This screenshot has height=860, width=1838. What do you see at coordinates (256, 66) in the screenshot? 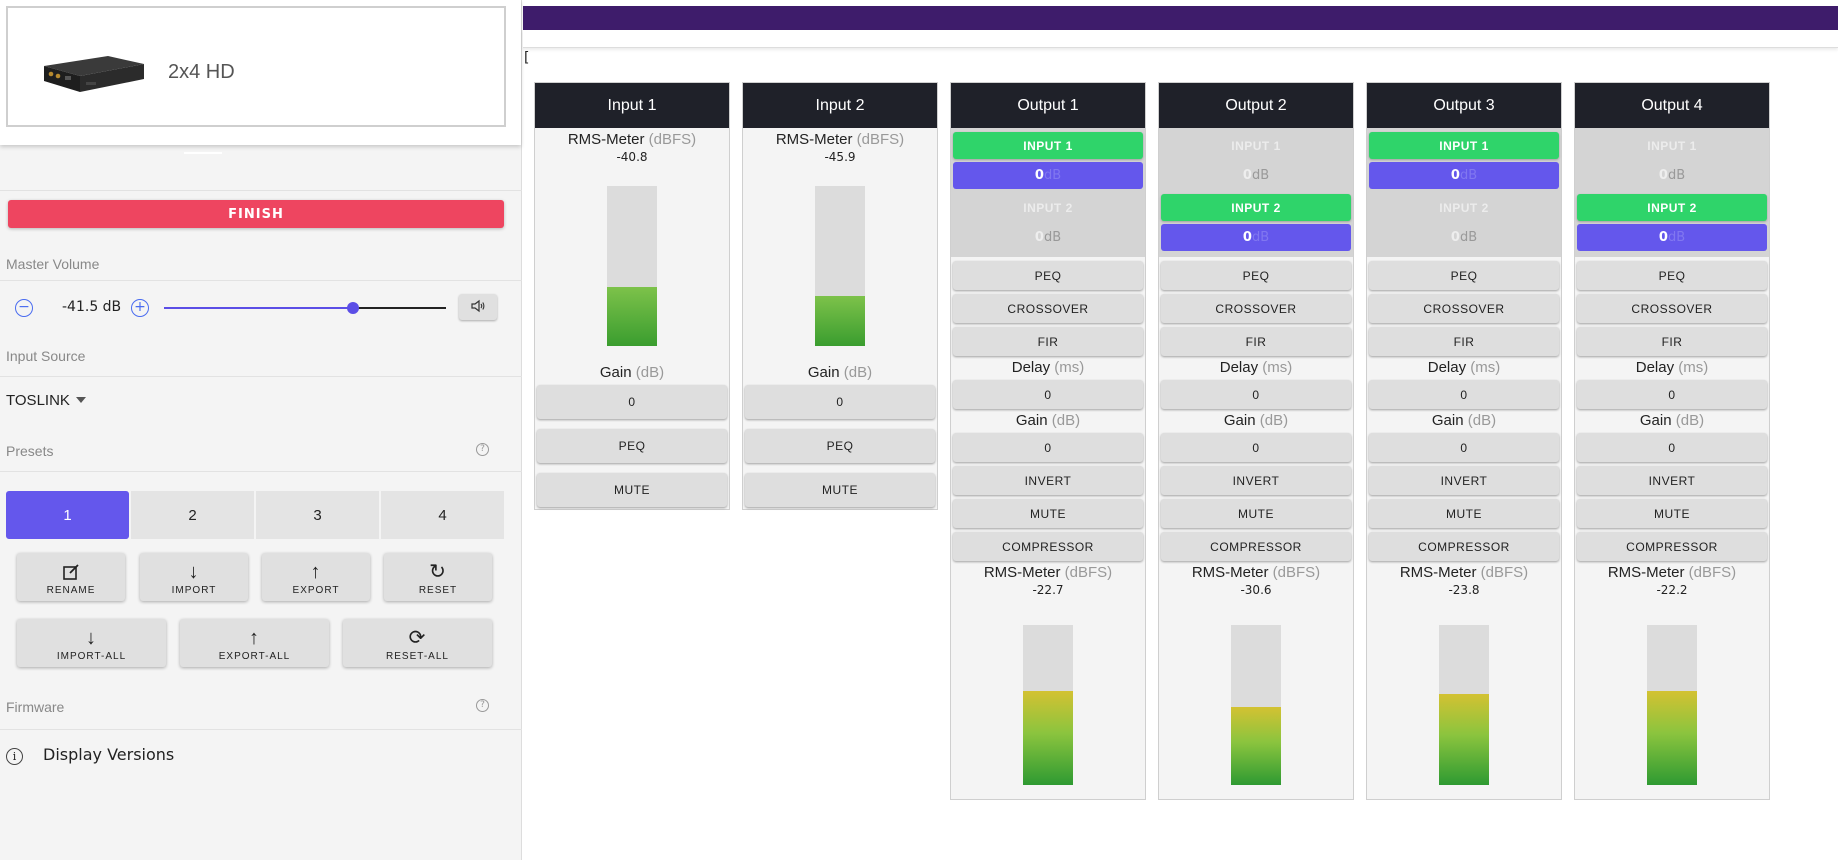
I see `device-card: 2x4 HD` at bounding box center [256, 66].